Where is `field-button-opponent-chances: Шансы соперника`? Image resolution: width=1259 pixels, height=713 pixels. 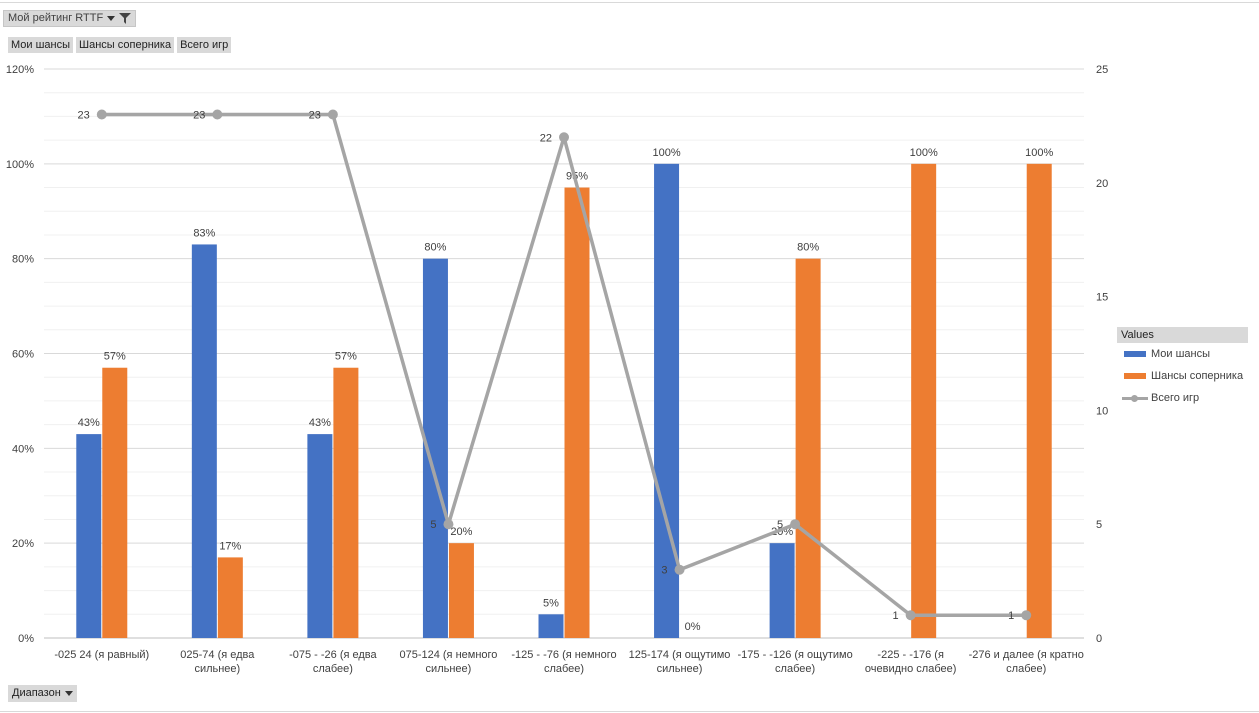
field-button-opponent-chances: Шансы соперника is located at coordinates (125, 45).